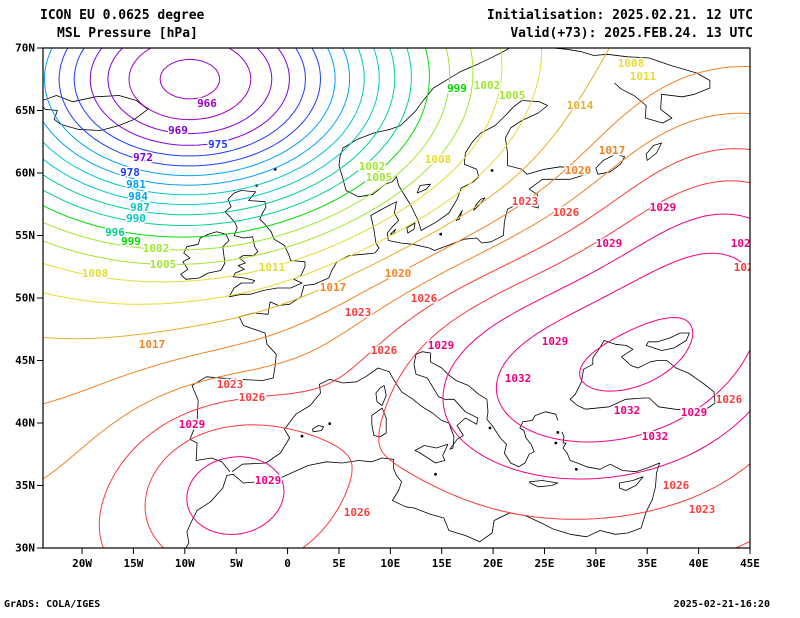  Describe the element at coordinates (25, 235) in the screenshot. I see `lat-tick-label: 55N` at that location.